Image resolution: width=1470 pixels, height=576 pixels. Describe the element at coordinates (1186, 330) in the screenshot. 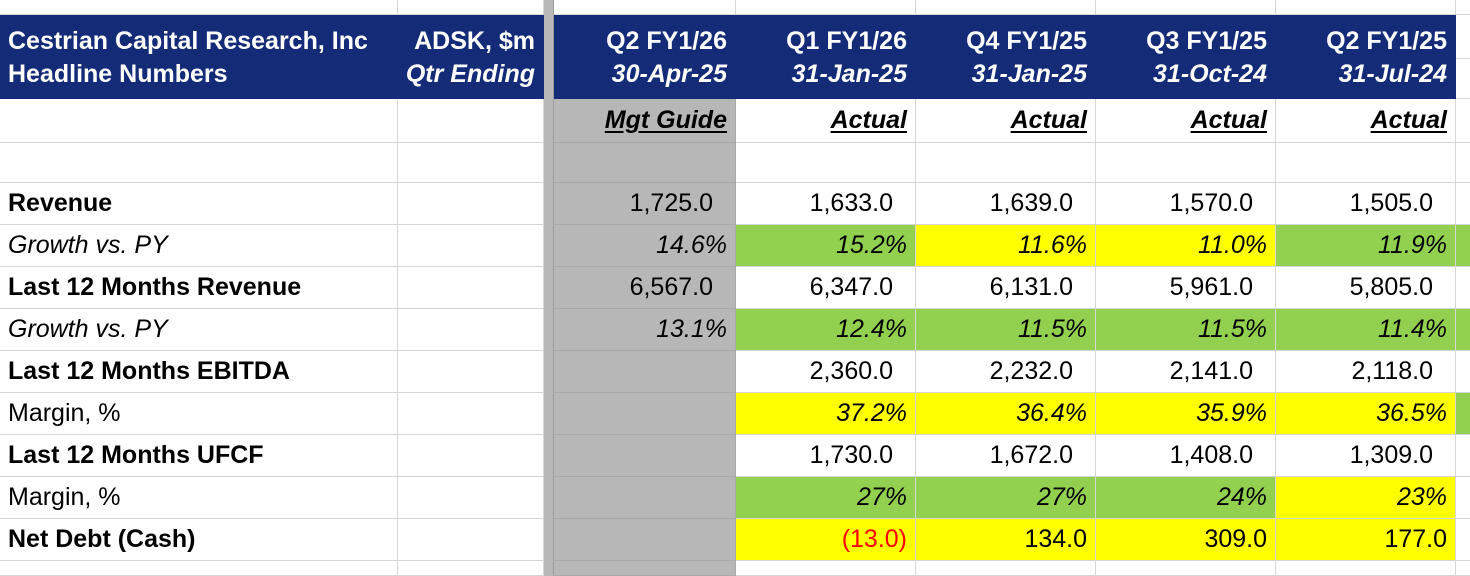

I see `value-cell: 11.5%` at that location.